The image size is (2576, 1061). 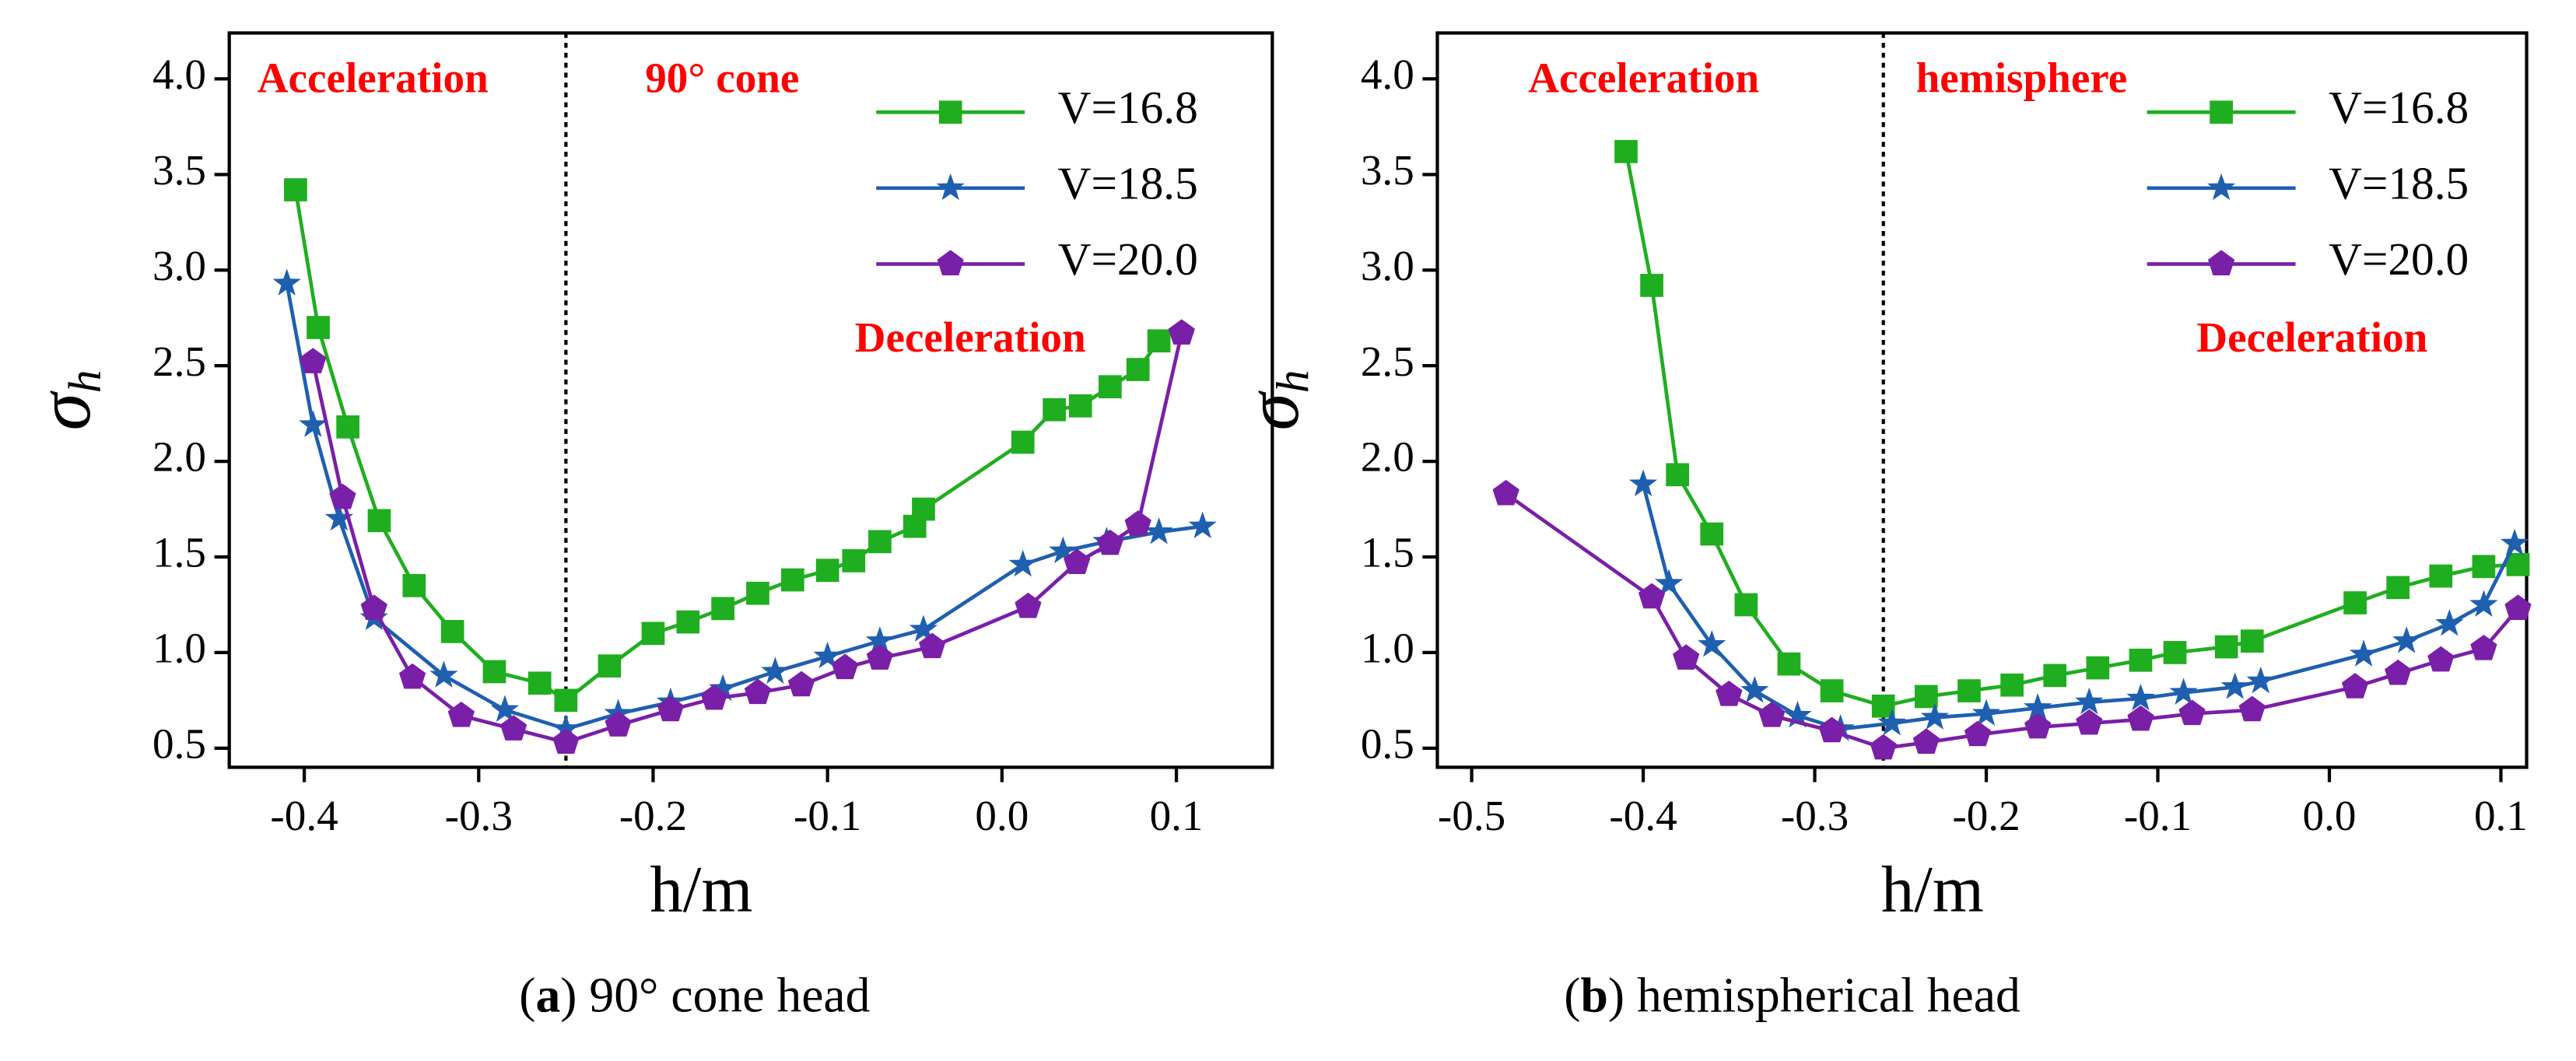 What do you see at coordinates (179, 457) in the screenshot?
I see `y-tick-label: 2.0` at bounding box center [179, 457].